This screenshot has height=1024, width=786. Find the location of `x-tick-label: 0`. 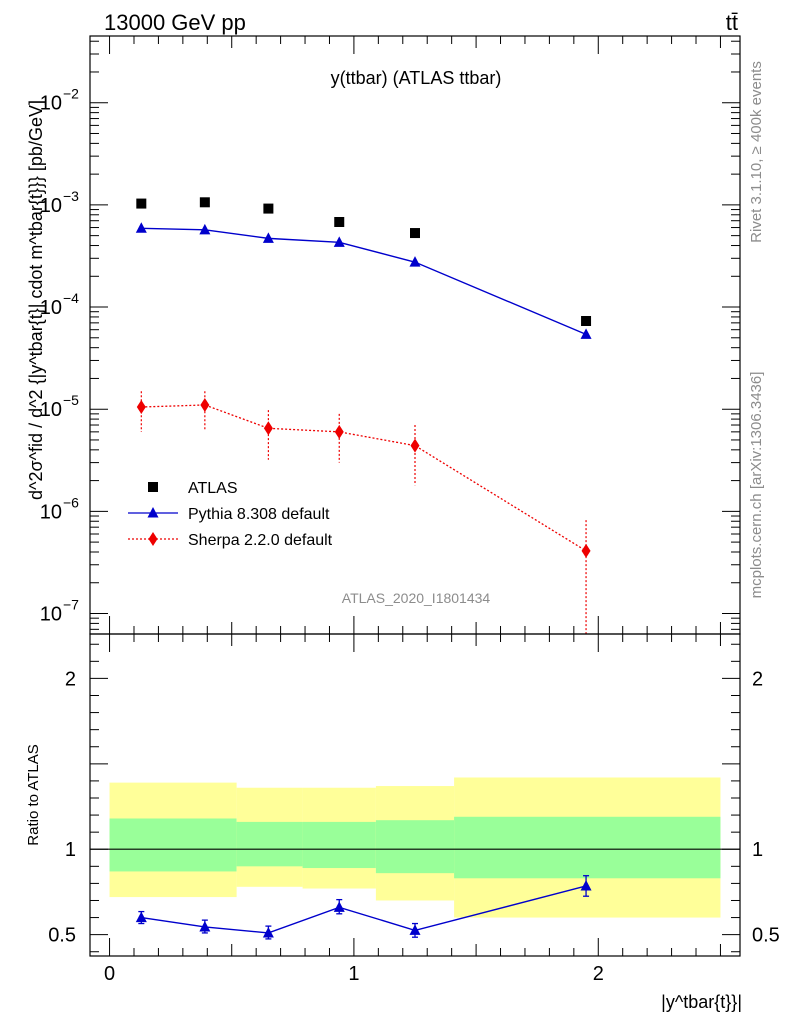

x-tick-label: 0 is located at coordinates (109, 974).